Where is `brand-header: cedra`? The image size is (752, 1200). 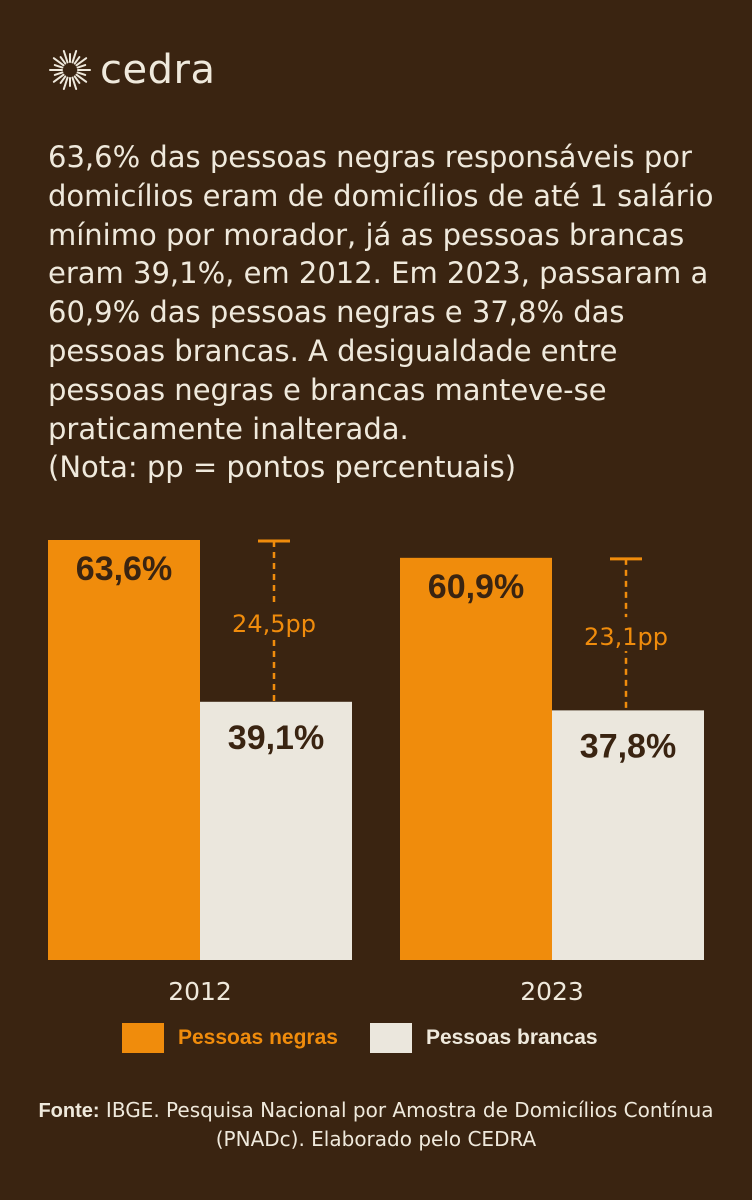
brand-header: cedra is located at coordinates (131, 70).